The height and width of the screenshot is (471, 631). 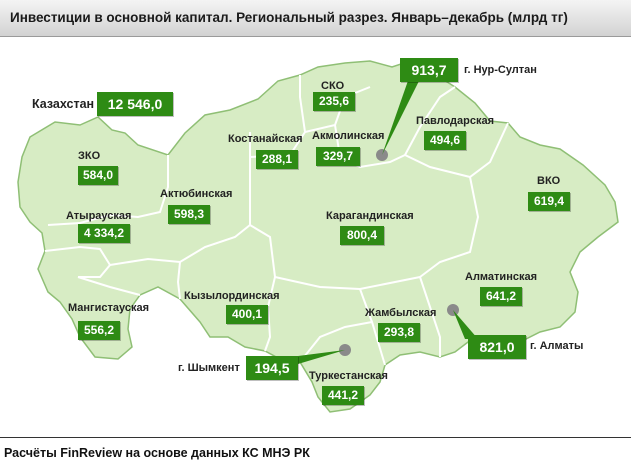 What do you see at coordinates (465, 324) in the screenshot?
I see `almaty-leader` at bounding box center [465, 324].